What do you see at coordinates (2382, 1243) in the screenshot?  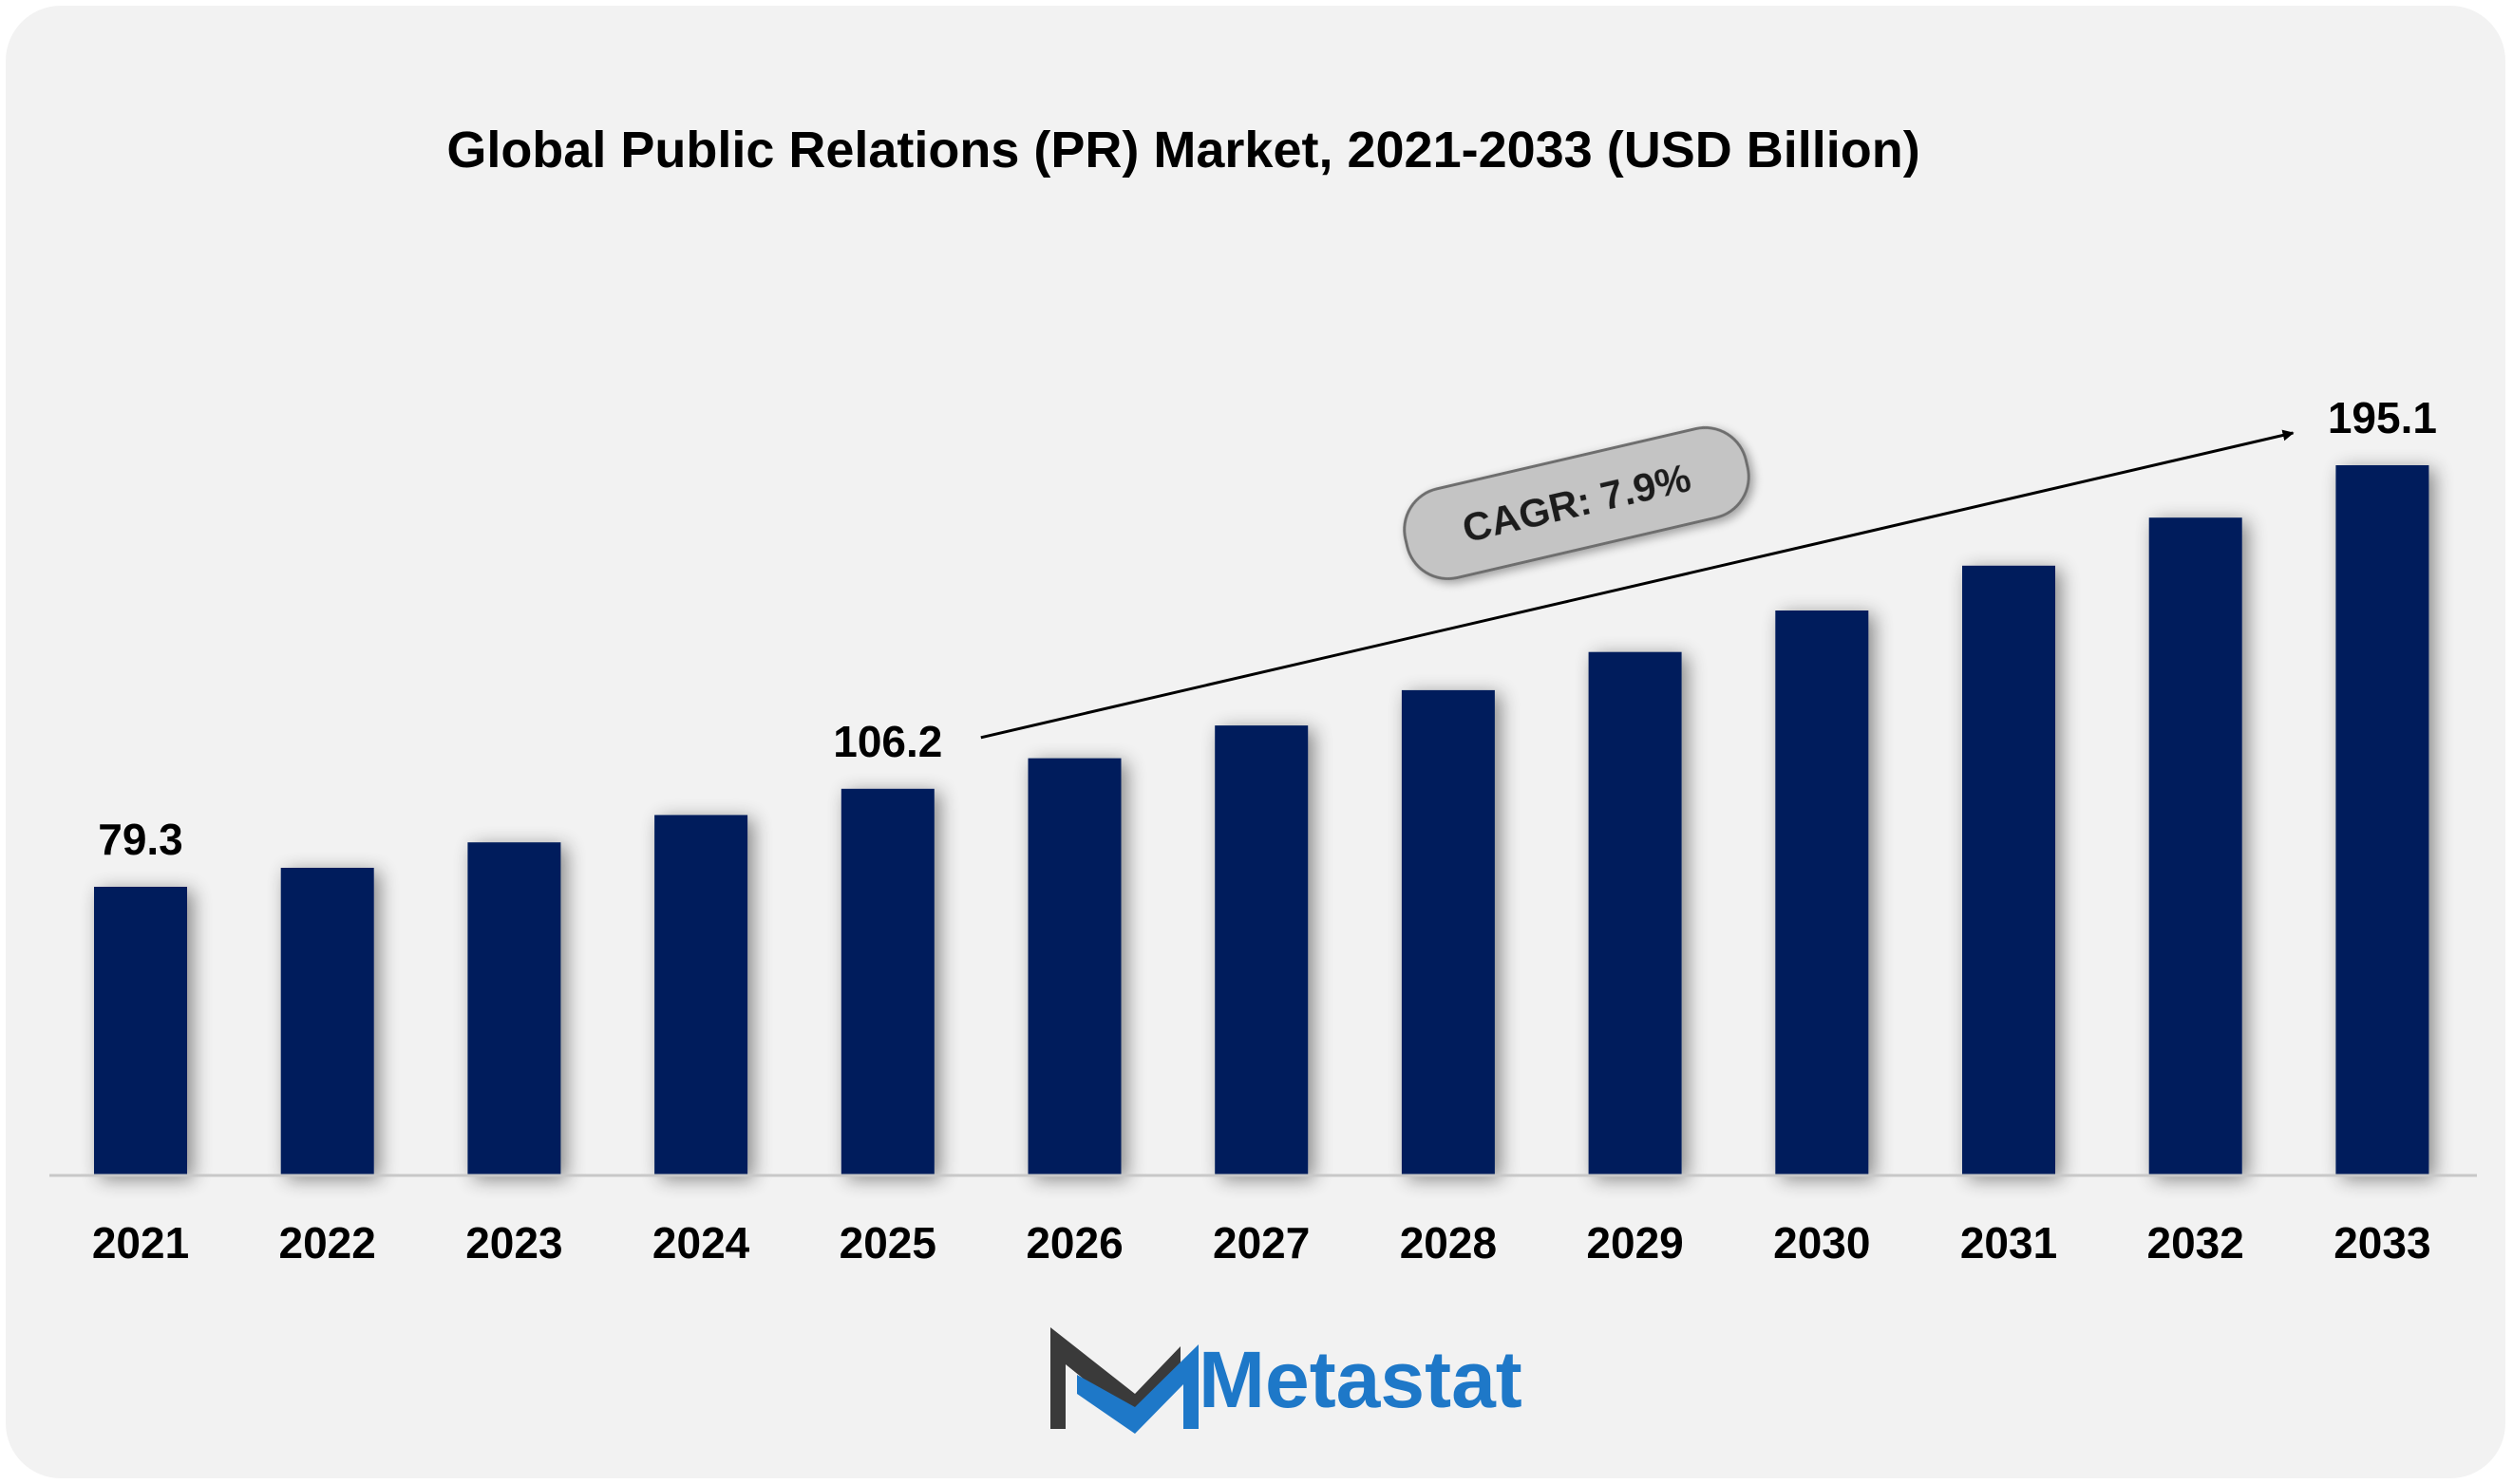 I see `x-tick-2033: 2033` at bounding box center [2382, 1243].